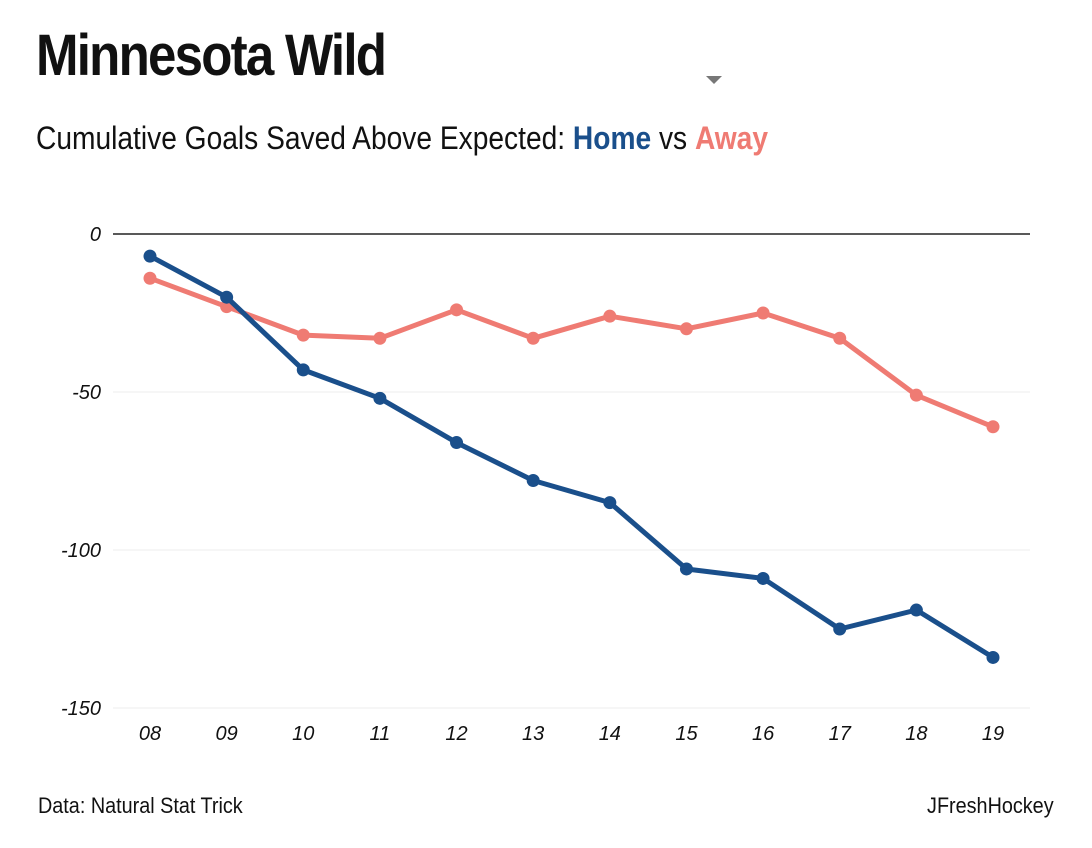 This screenshot has height=848, width=1092. What do you see at coordinates (714, 80) in the screenshot?
I see `chevron-down-icon` at bounding box center [714, 80].